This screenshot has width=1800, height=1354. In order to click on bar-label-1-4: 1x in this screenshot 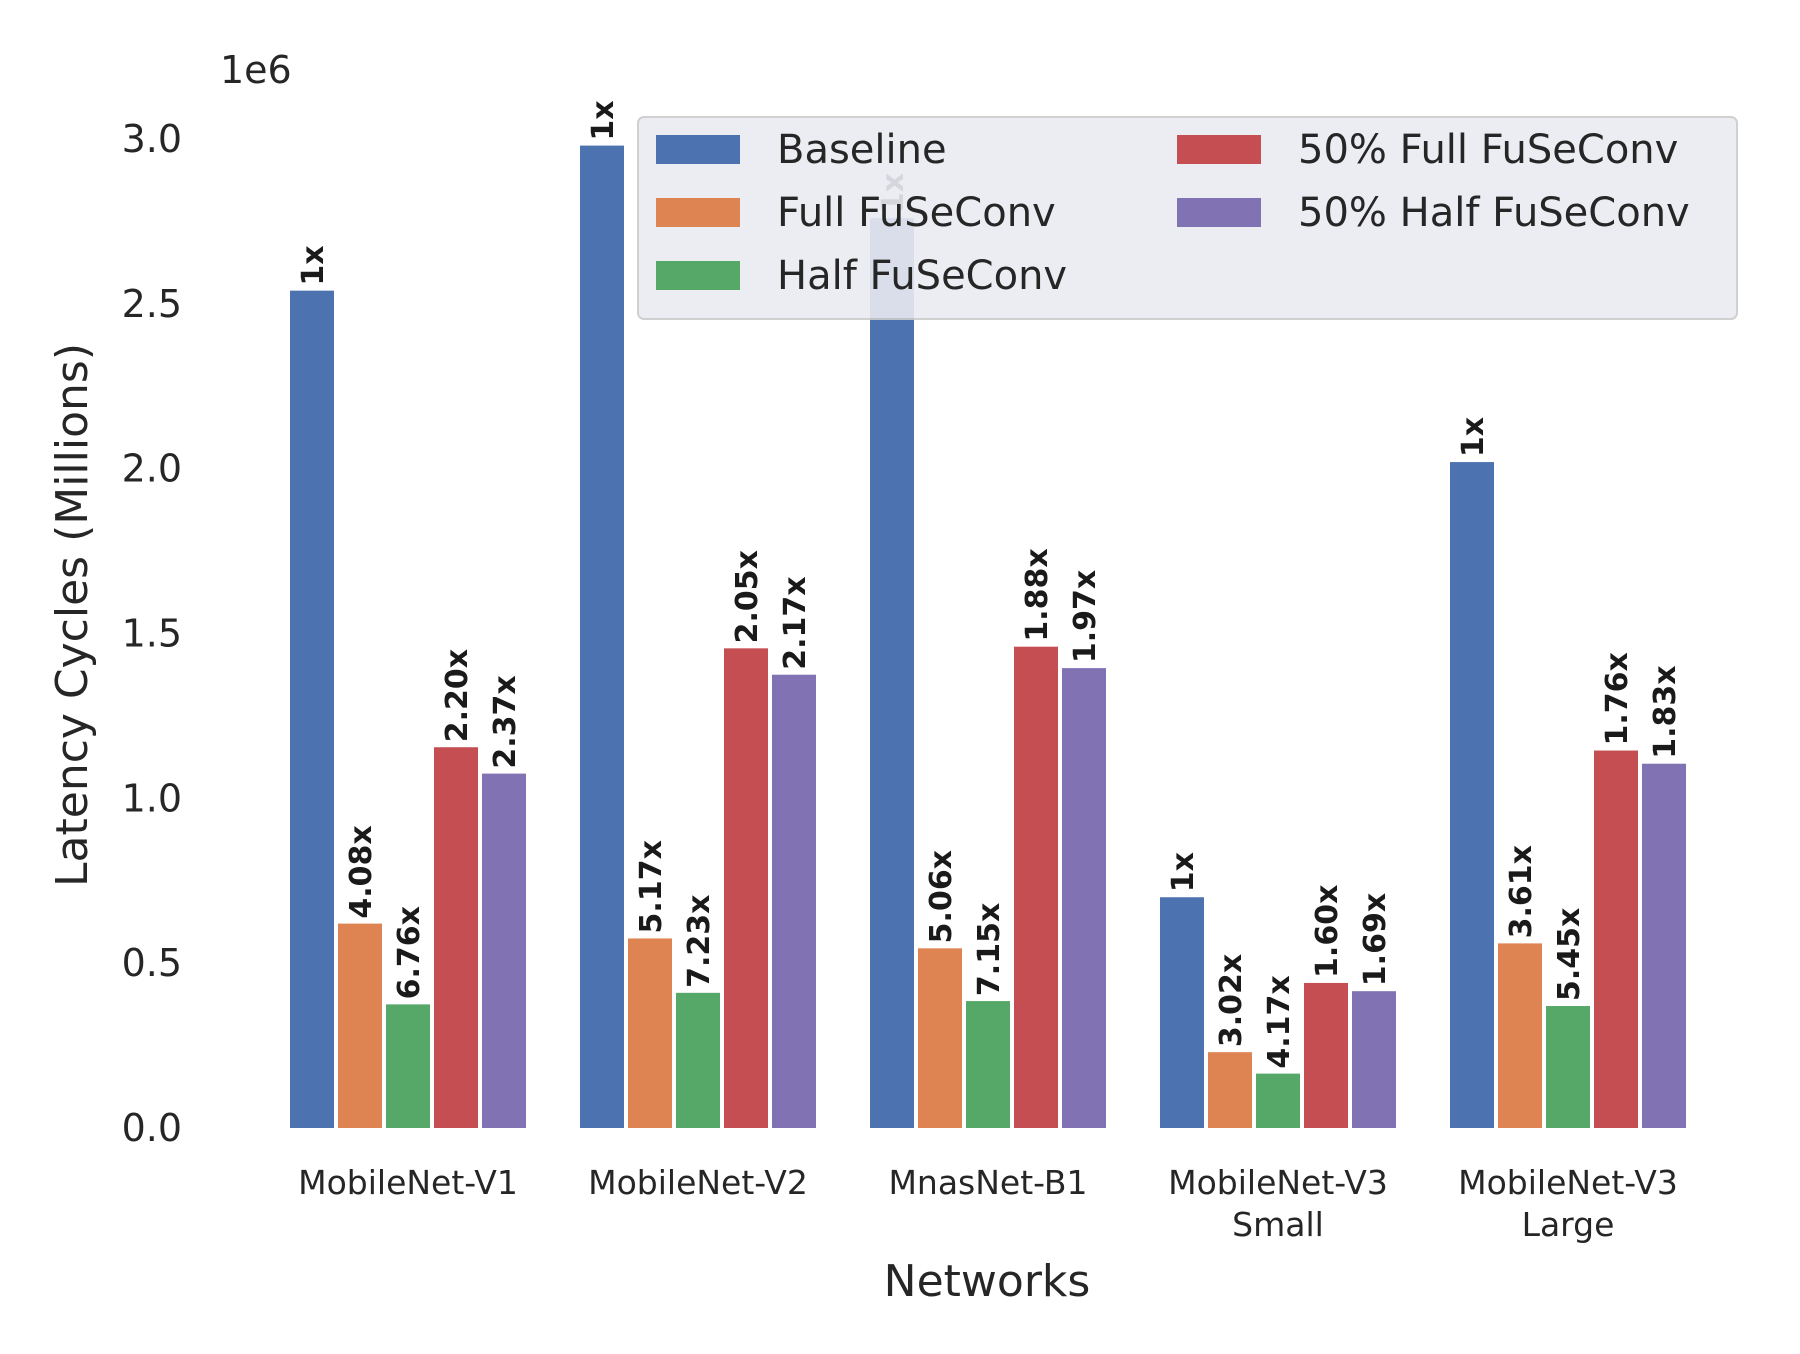, I will do `click(1183, 872)`.